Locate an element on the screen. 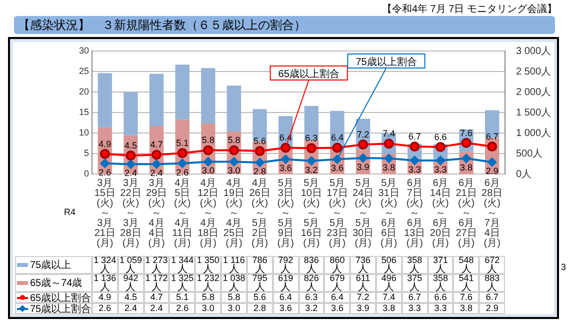  text: 2.9 is located at coordinates (492, 171).